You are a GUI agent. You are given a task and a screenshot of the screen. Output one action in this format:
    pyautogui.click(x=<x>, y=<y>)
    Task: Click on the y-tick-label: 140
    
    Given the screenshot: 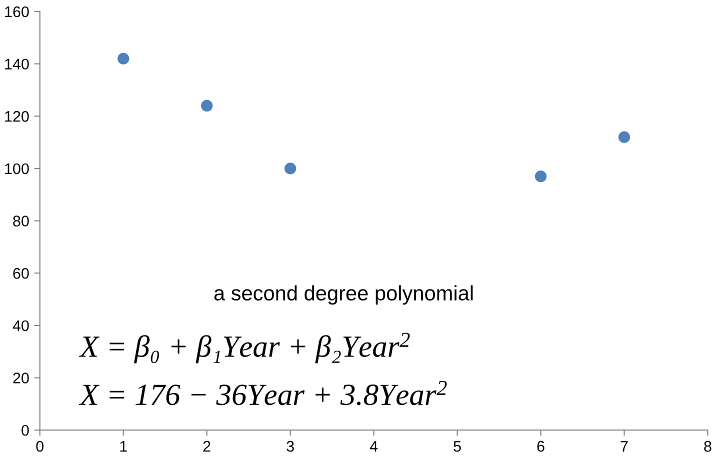 What is the action you would take?
    pyautogui.click(x=17, y=64)
    